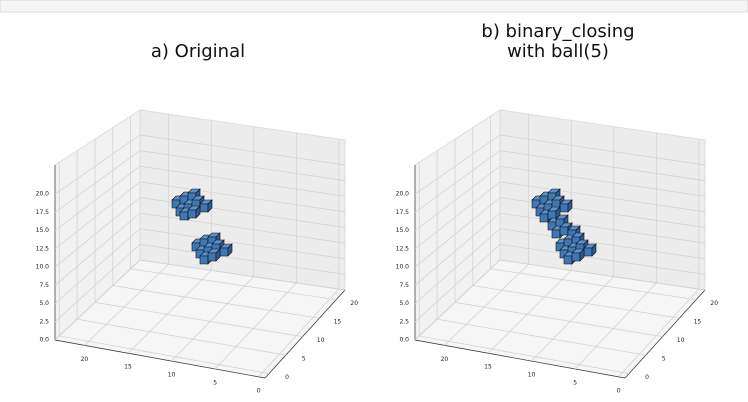 This screenshot has height=402, width=748. What do you see at coordinates (198, 51) in the screenshot?
I see `chart-title: a) Original` at bounding box center [198, 51].